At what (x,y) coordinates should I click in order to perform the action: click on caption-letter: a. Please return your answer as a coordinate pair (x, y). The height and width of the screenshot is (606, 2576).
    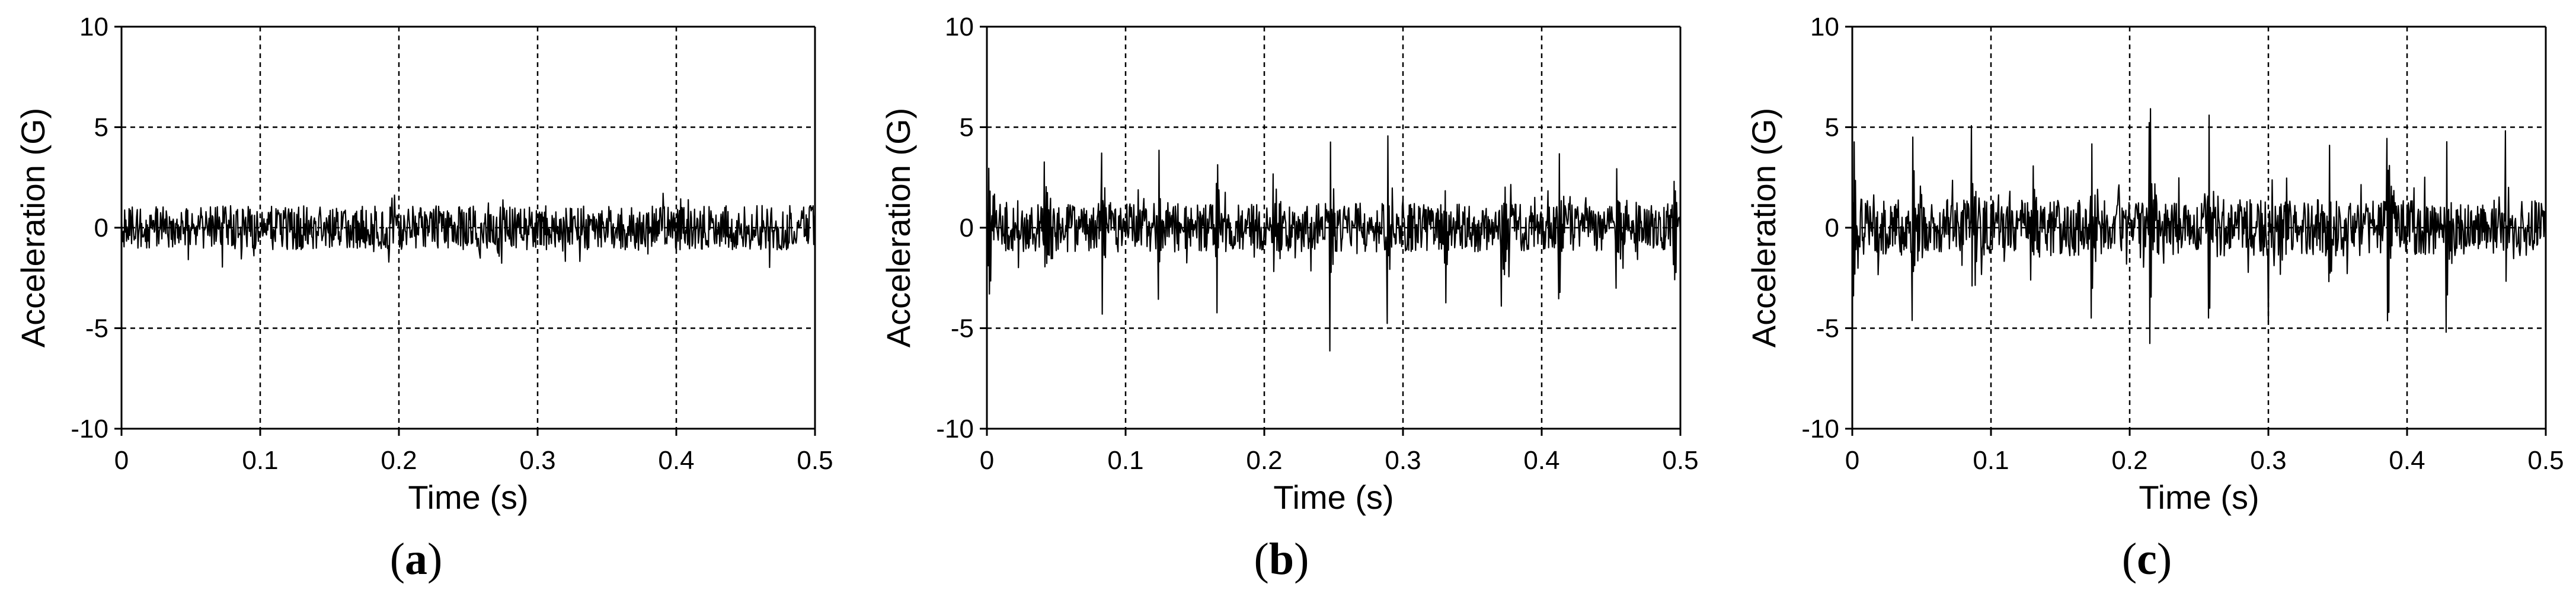
    Looking at the image, I should click on (416, 559).